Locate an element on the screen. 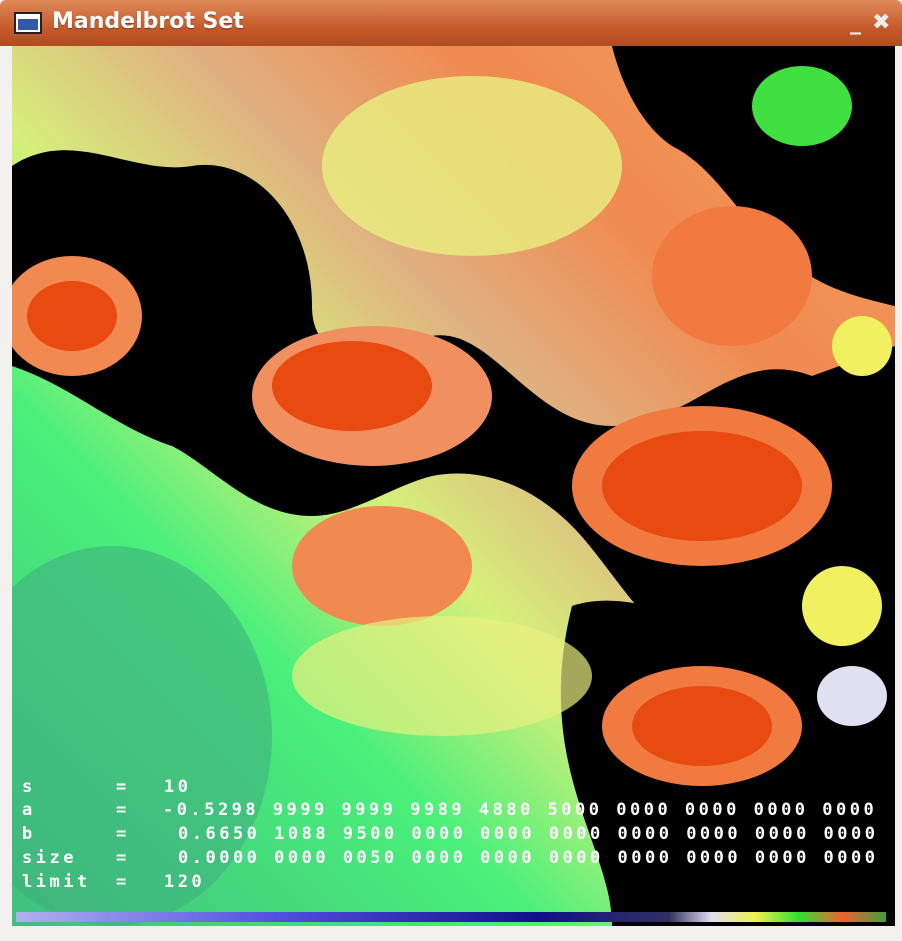  close-button: ✖ is located at coordinates (881, 22).